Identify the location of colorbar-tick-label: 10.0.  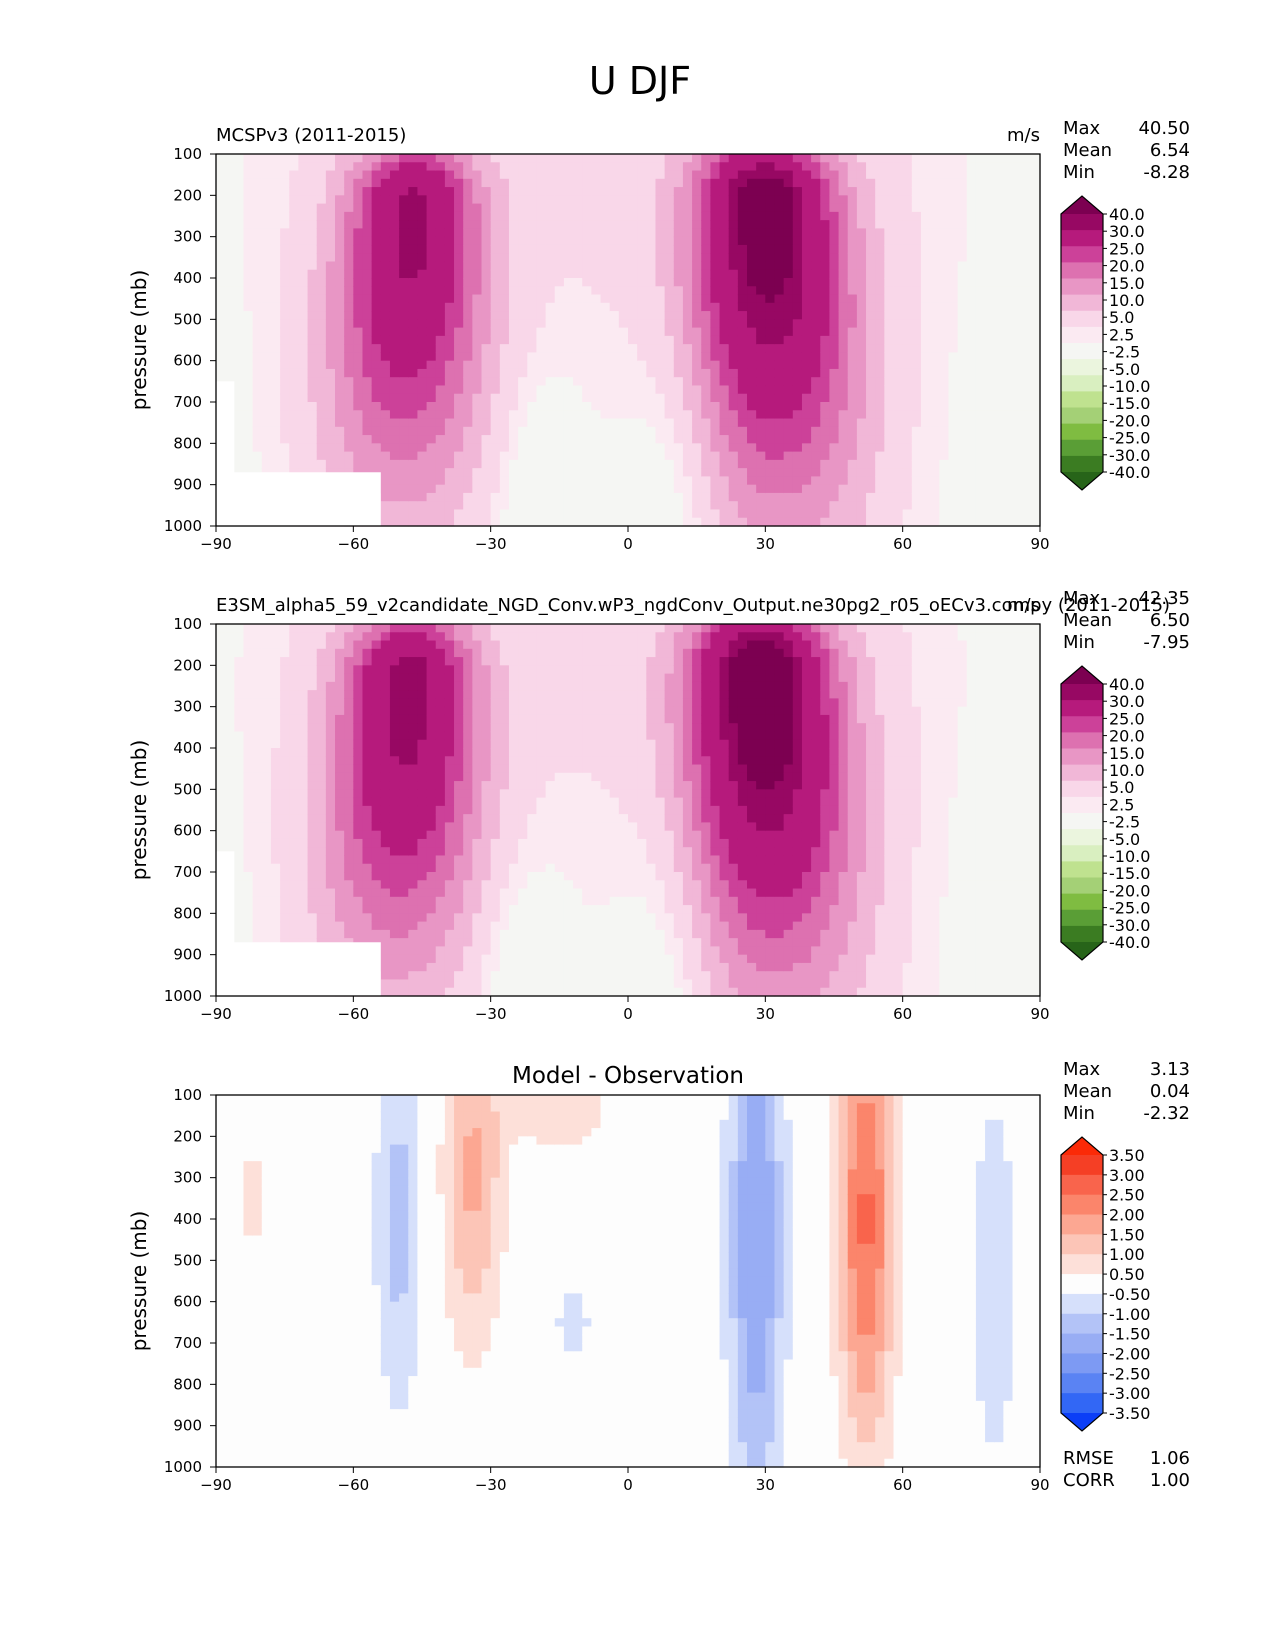
(1127, 300).